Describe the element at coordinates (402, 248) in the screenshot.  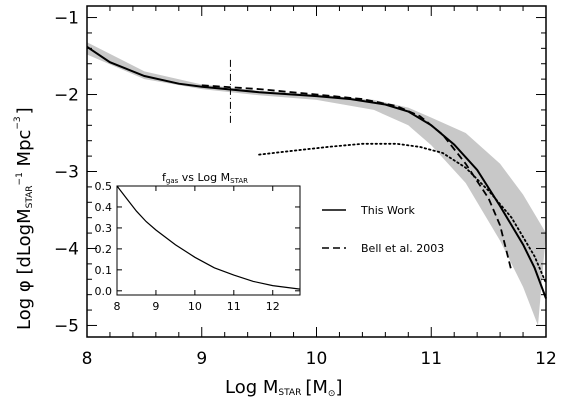
I see `legend-label-bell: Bell et al. 2003` at that location.